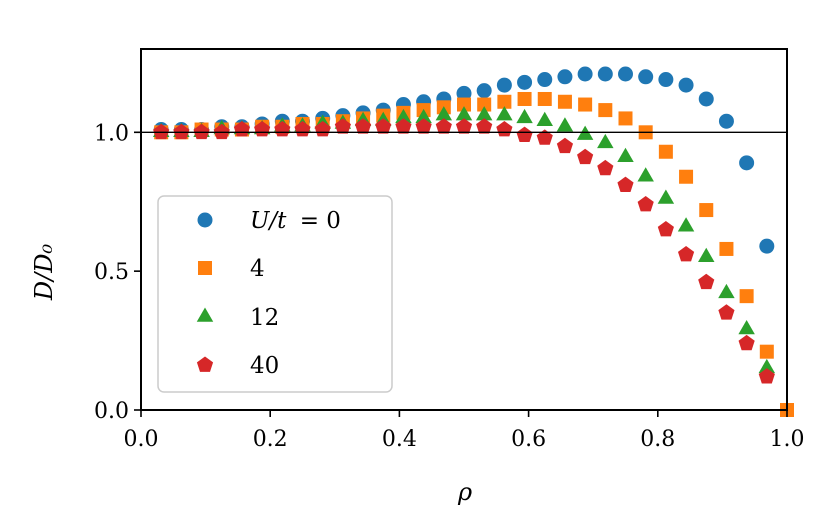 This screenshot has width=831, height=514. I want to click on x-tick-label: 0.0, so click(141, 439).